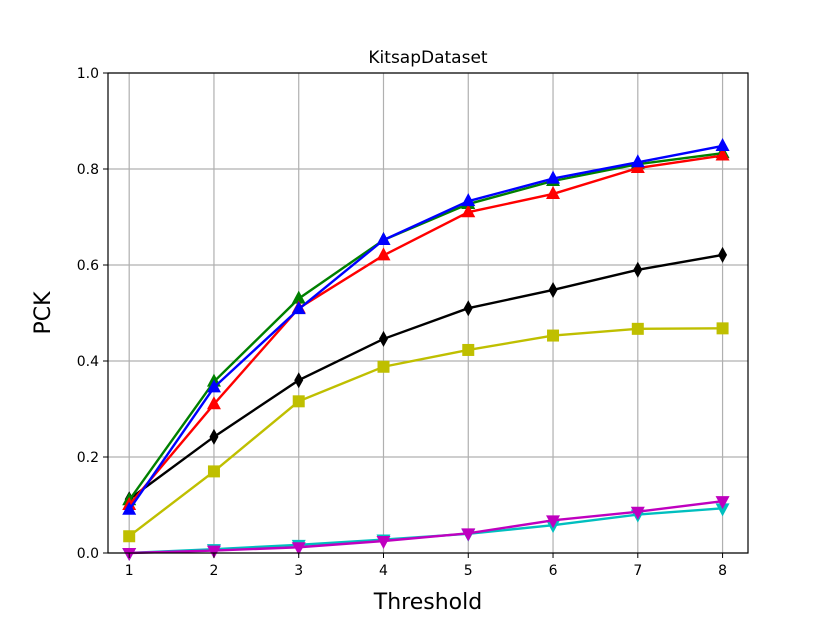 This screenshot has width=830, height=622. I want to click on x-tick-label: 4, so click(383, 571).